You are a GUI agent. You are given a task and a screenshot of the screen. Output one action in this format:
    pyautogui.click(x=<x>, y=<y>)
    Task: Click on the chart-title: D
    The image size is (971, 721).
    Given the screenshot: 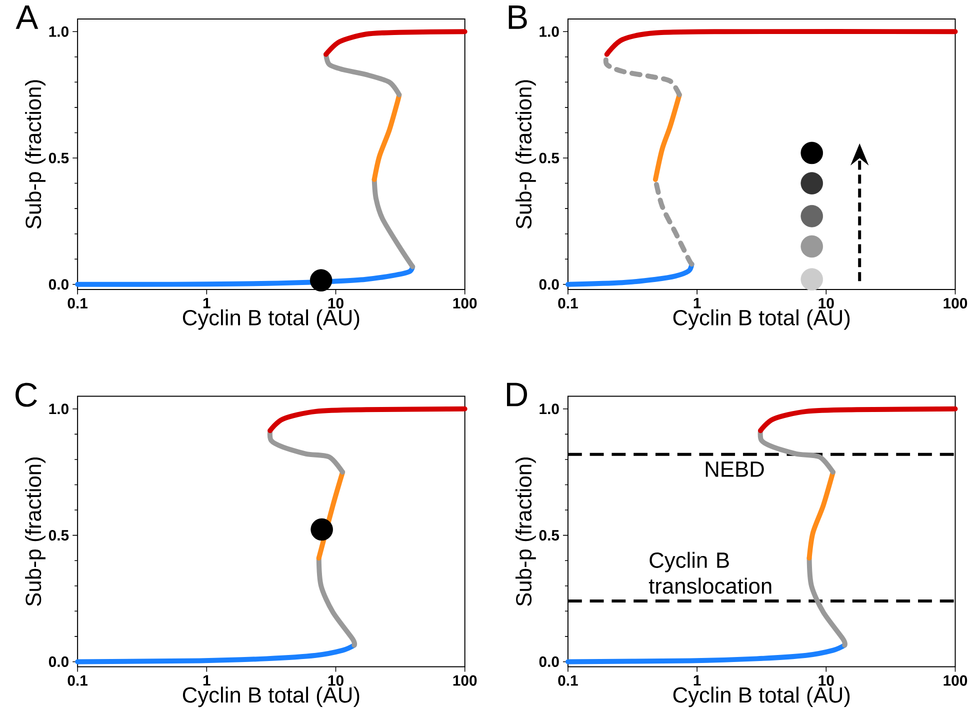 What is the action you would take?
    pyautogui.click(x=517, y=394)
    